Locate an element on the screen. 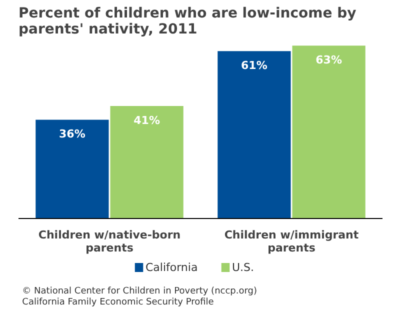  x-tick-label: Children w/immigrant parents is located at coordinates (291, 241).